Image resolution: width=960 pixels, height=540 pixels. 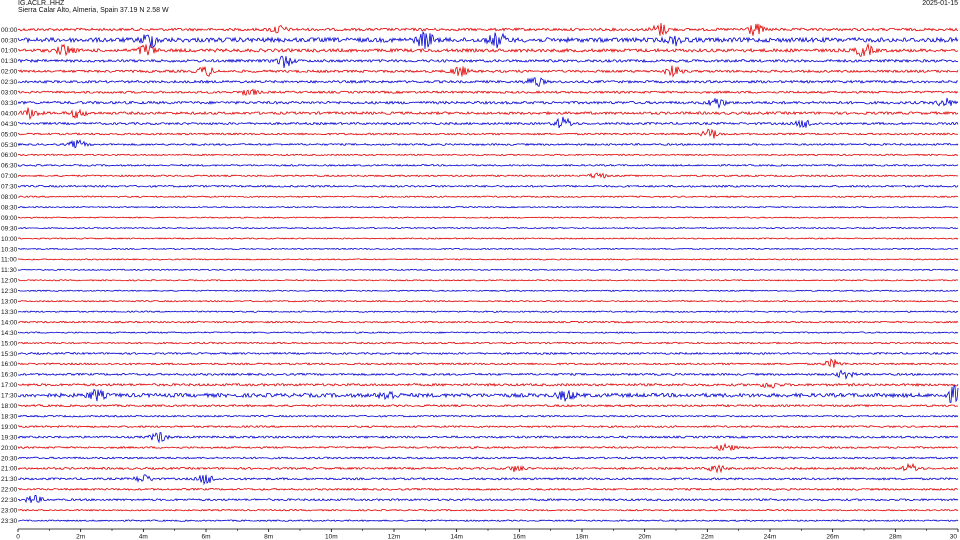 I want to click on x-tick-label: 6m, so click(x=205, y=537).